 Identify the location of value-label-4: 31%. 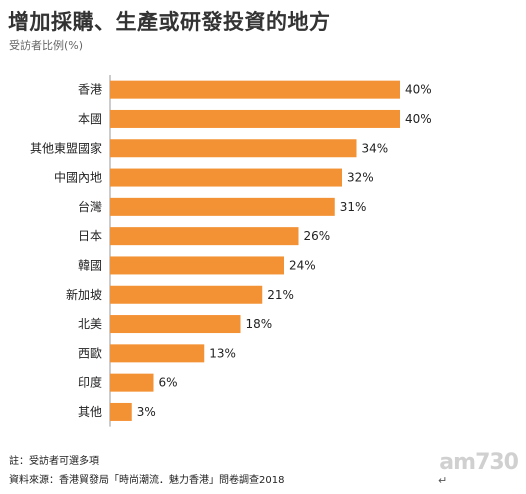
(353, 207).